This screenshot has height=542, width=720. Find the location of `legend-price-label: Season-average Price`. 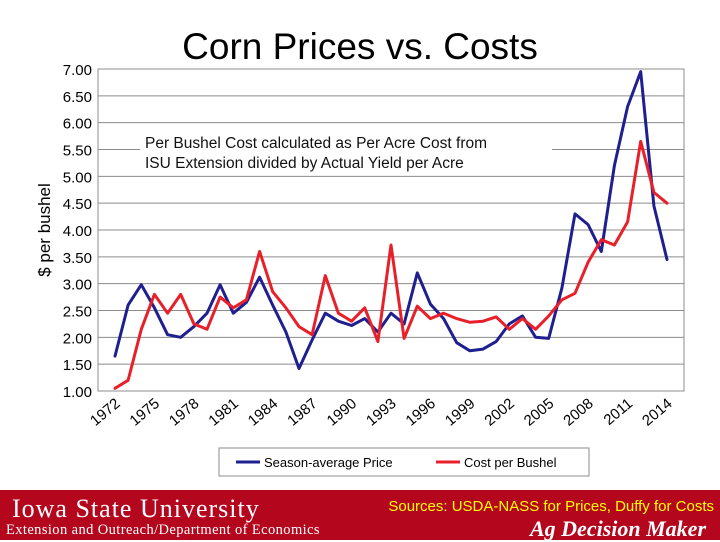

legend-price-label: Season-average Price is located at coordinates (328, 462).